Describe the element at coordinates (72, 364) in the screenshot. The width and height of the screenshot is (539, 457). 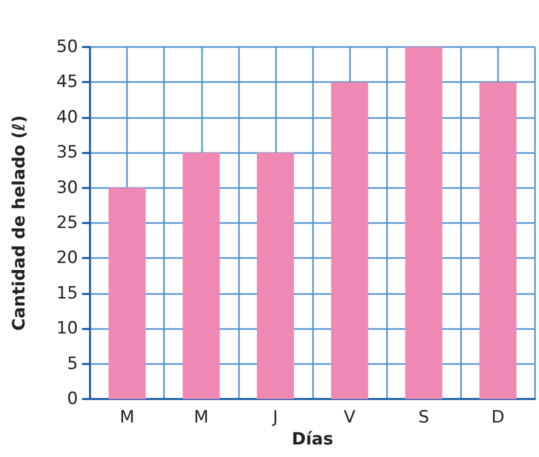
I see `y-tick-label: 5` at that location.